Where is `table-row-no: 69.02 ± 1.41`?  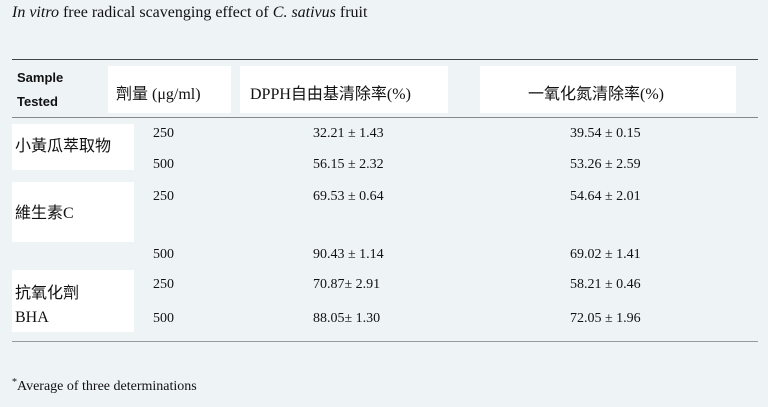
table-row-no: 69.02 ± 1.41 is located at coordinates (605, 254).